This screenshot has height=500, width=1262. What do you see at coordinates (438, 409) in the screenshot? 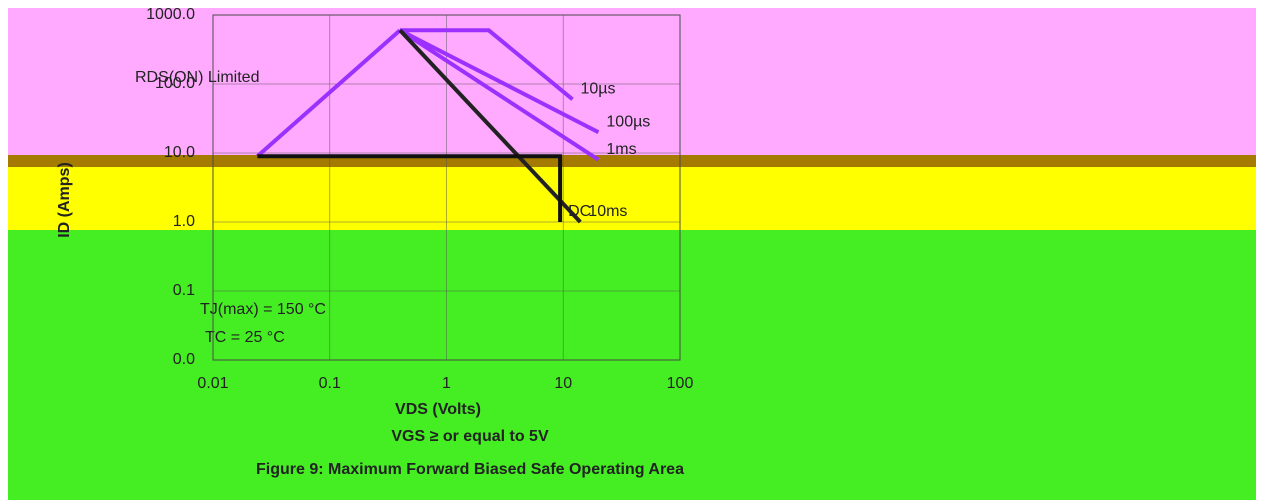
I see `x-axis-label: VDS (Volts)` at bounding box center [438, 409].